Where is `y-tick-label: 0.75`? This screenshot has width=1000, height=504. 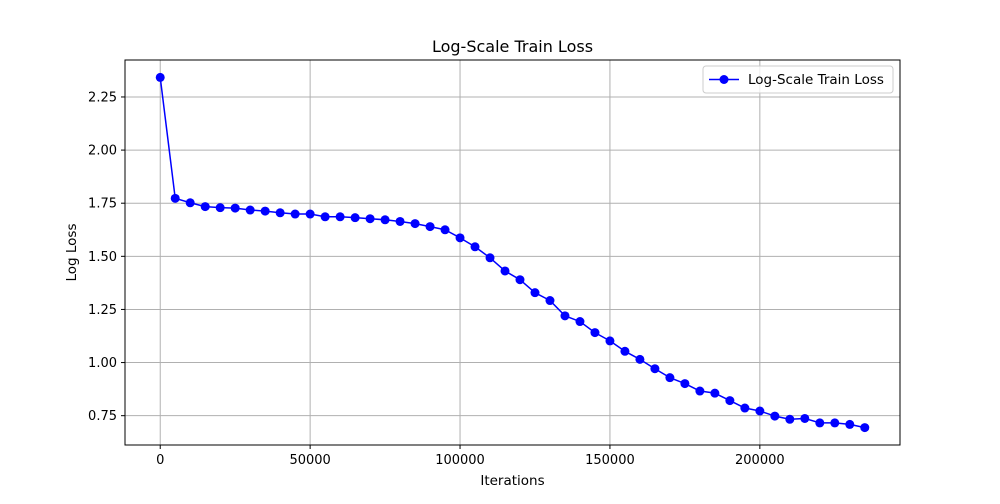 y-tick-label: 0.75 is located at coordinates (102, 416).